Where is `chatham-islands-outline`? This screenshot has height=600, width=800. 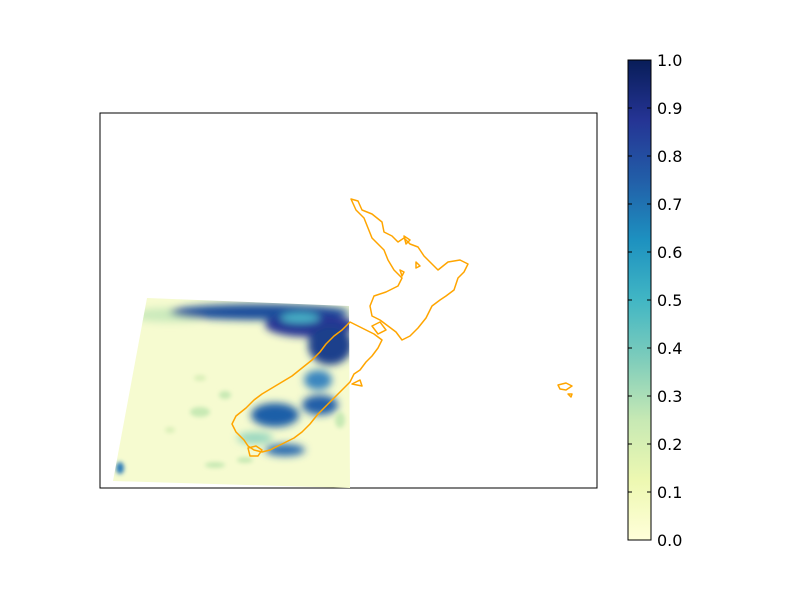 chatham-islands-outline is located at coordinates (565, 390).